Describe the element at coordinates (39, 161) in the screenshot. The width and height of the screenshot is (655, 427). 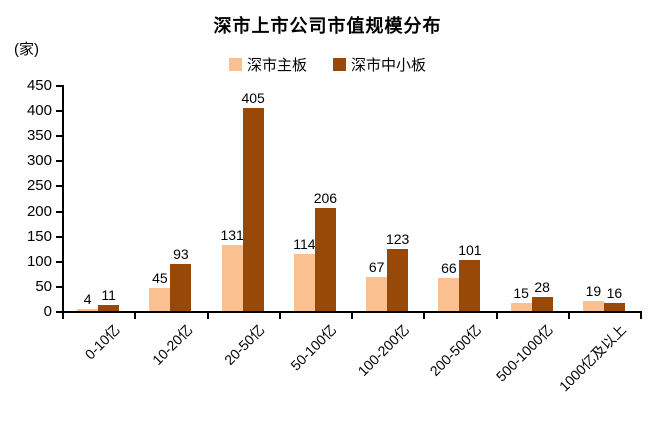
I see `y-axis-tick-label: 300` at that location.